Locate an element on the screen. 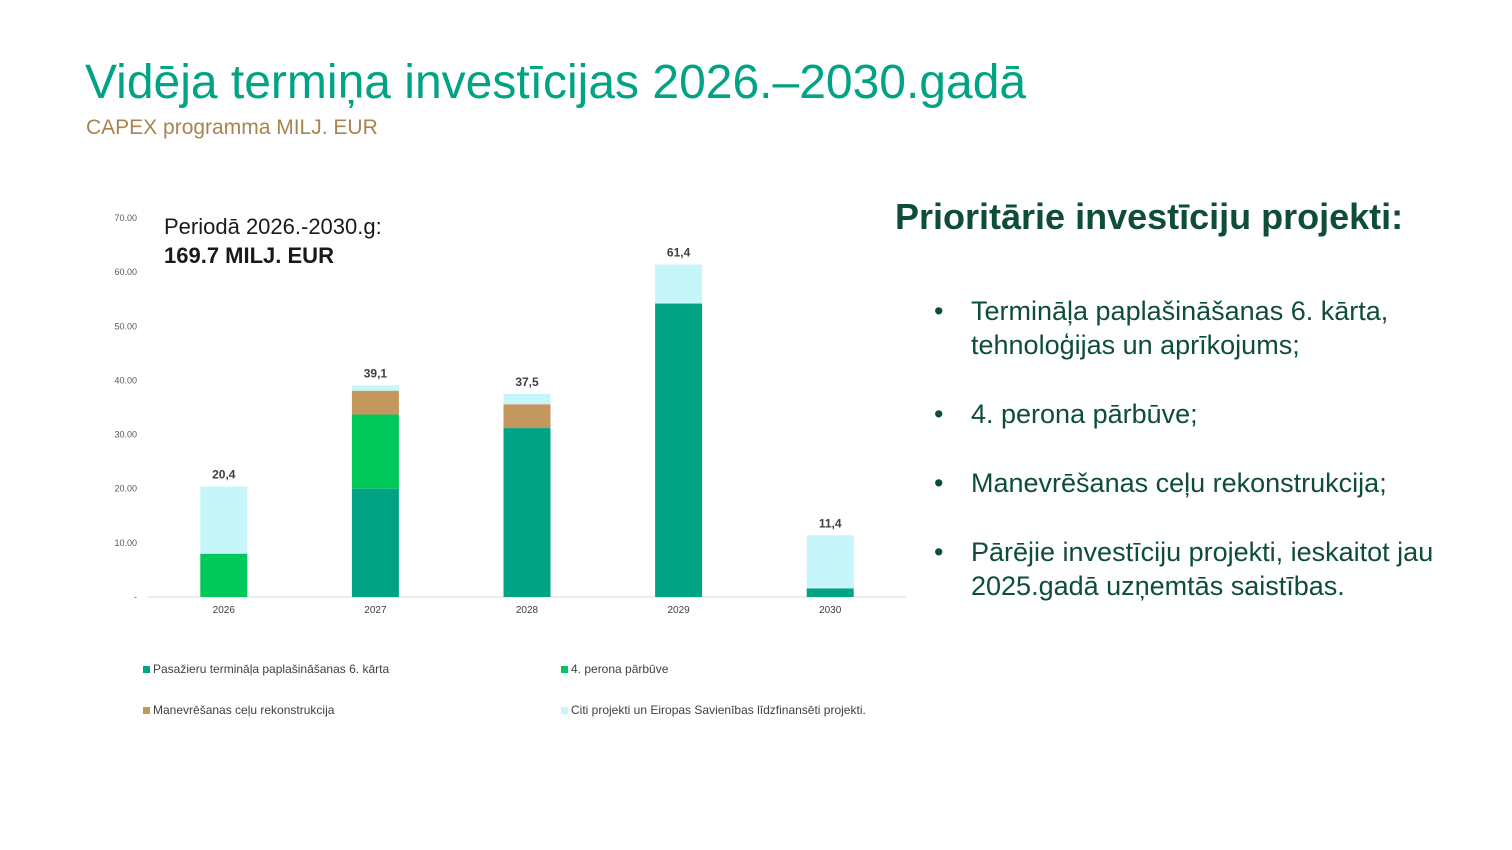 This screenshot has height=850, width=1512. legend-item-perona: 4. perona pārbūve is located at coordinates (614, 669).